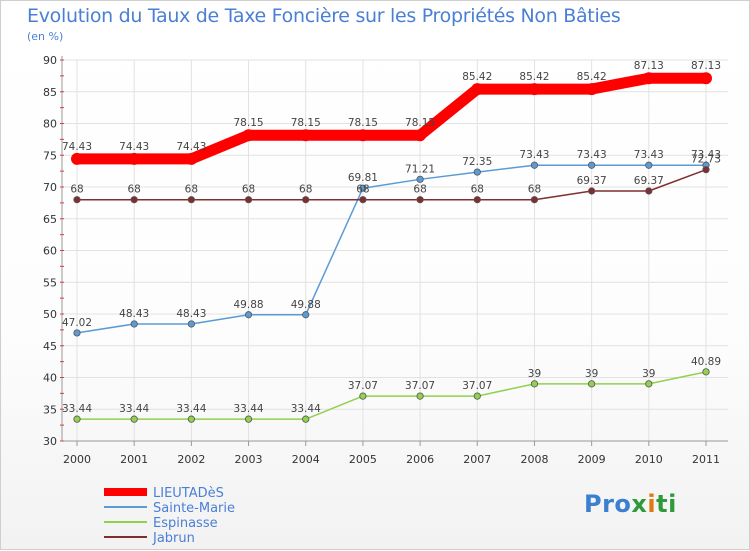  Describe the element at coordinates (50, 314) in the screenshot. I see `y-tick-label: 50` at that location.